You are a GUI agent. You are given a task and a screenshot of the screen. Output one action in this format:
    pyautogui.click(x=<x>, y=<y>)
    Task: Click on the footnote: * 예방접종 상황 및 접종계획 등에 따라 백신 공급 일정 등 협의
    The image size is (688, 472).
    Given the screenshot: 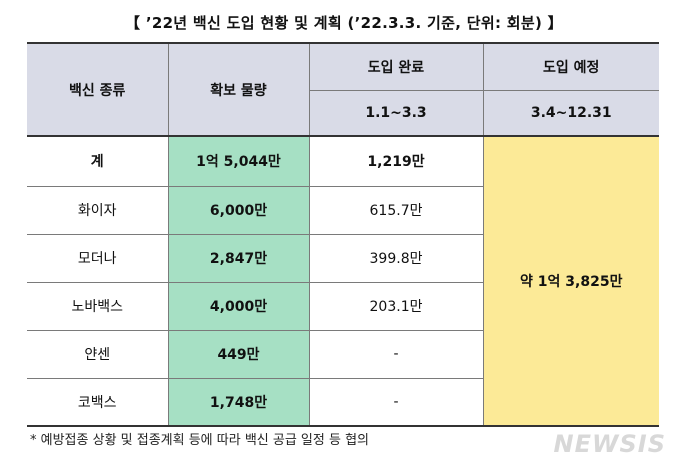 What is the action you would take?
    pyautogui.click(x=199, y=440)
    